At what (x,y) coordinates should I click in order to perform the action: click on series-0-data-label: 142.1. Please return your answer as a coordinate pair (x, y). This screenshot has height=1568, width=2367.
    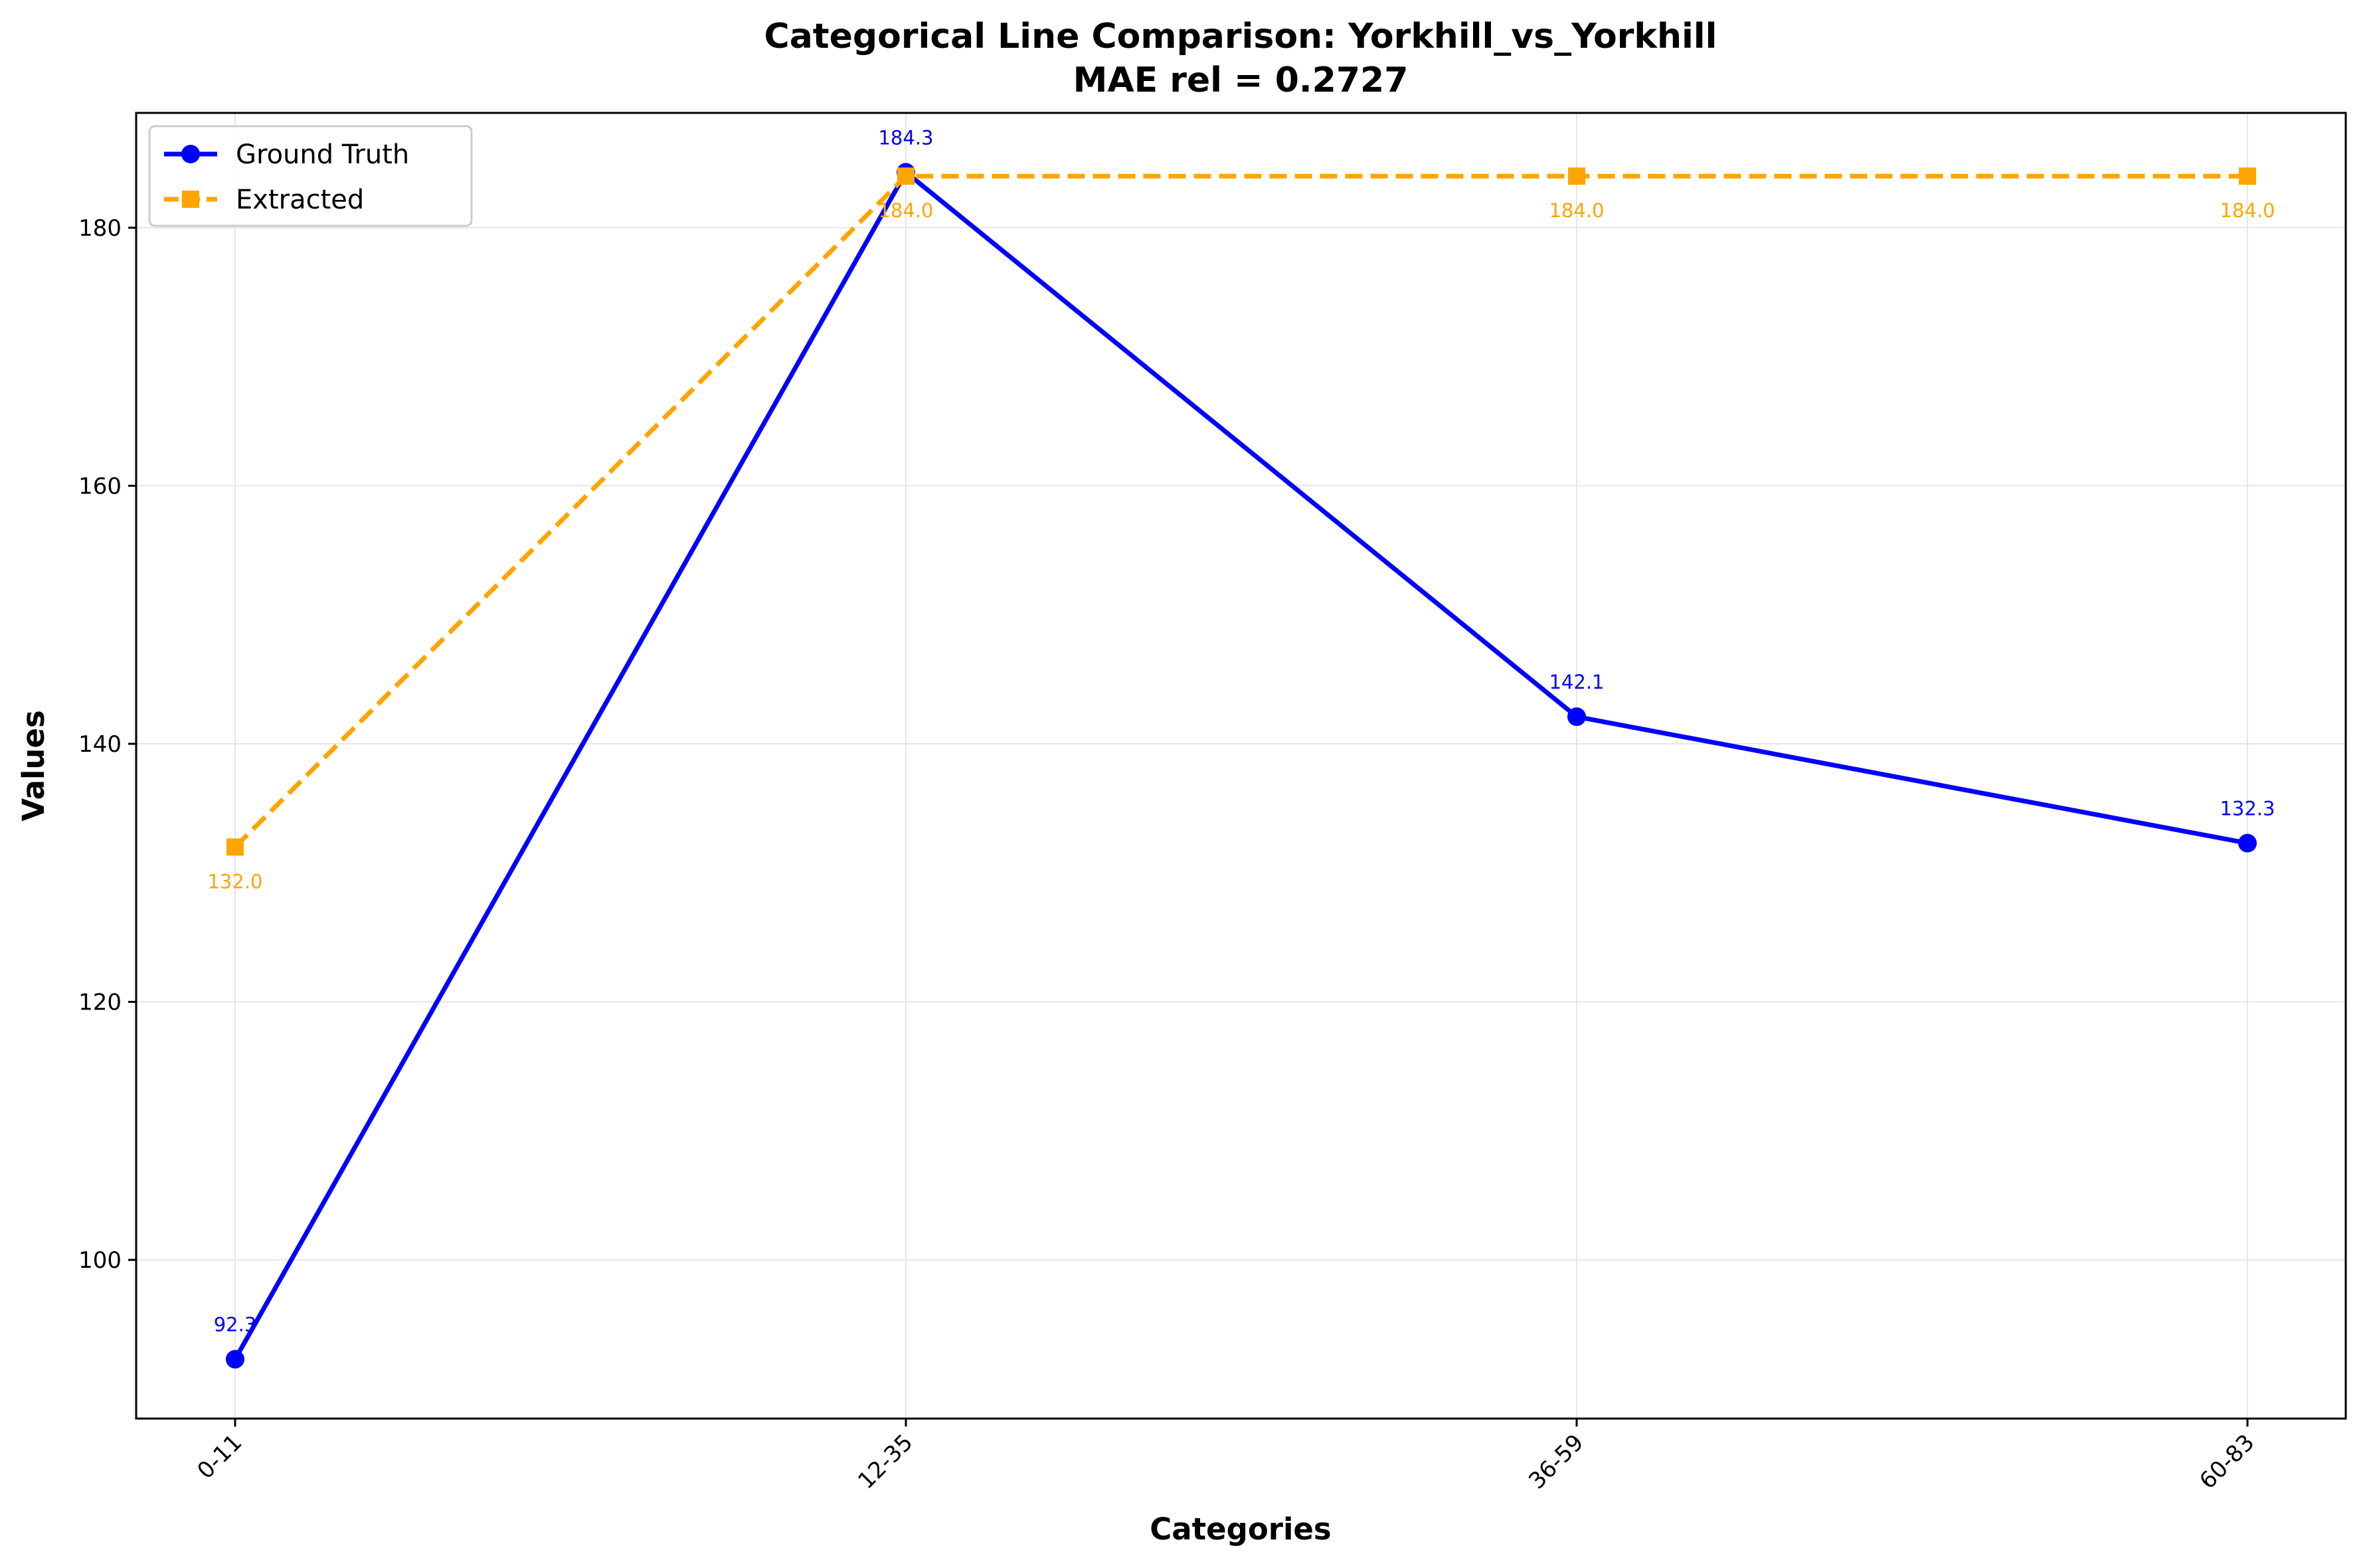
    Looking at the image, I should click on (1576, 682).